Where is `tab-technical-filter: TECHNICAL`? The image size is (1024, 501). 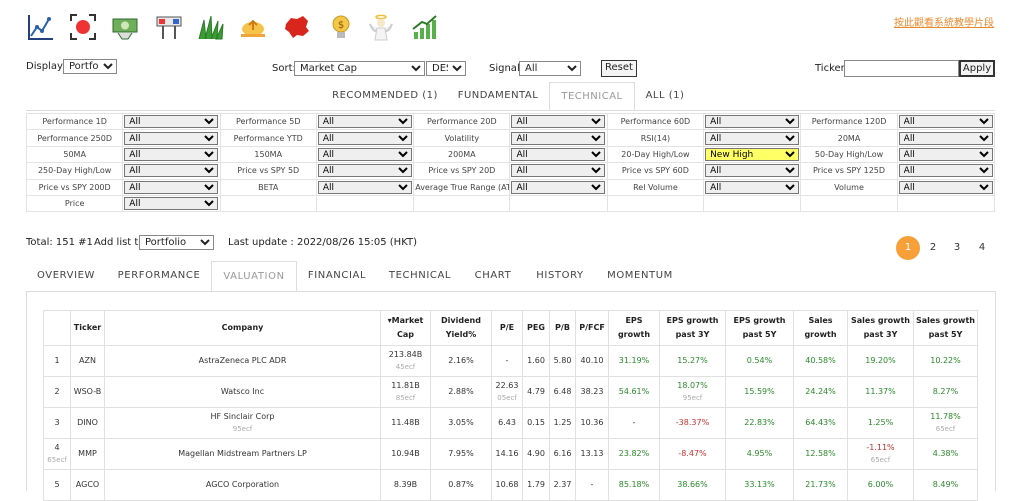 tab-technical-filter: TECHNICAL is located at coordinates (592, 96).